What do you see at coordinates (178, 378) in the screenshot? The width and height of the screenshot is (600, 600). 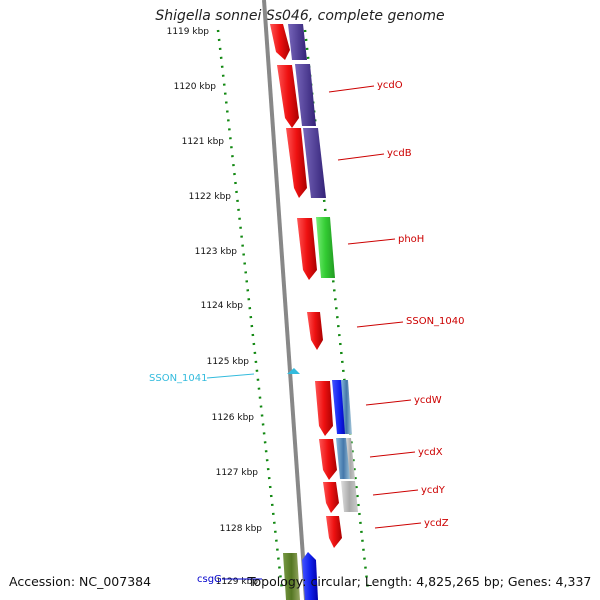 I see `gene-label: SSON_1041` at bounding box center [178, 378].